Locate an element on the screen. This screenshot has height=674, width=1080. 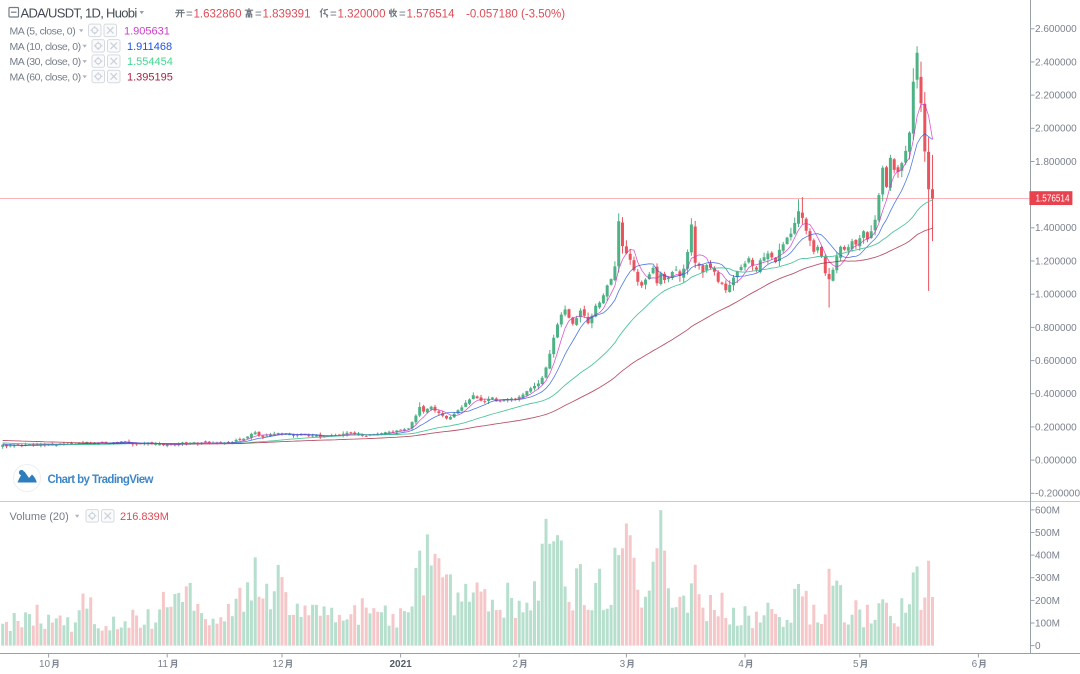
svg-text: 300M is located at coordinates (1047, 578).